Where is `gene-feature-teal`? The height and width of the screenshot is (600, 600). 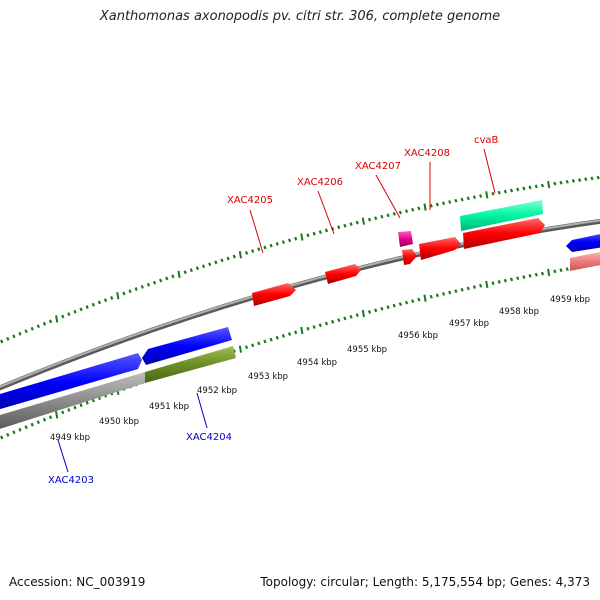 gene-feature-teal is located at coordinates (501, 215).